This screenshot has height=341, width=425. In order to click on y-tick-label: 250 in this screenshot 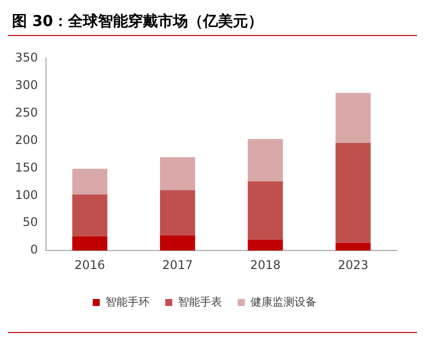, I will do `click(26, 112)`.